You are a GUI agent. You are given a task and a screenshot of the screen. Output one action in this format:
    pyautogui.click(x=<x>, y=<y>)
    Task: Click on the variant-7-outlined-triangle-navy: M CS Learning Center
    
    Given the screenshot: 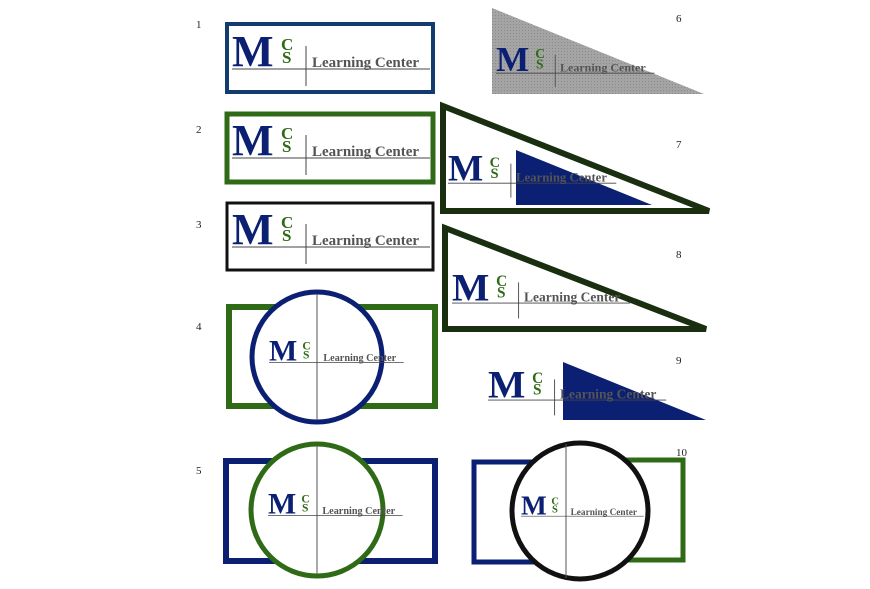 What is the action you would take?
    pyautogui.click(x=575, y=157)
    